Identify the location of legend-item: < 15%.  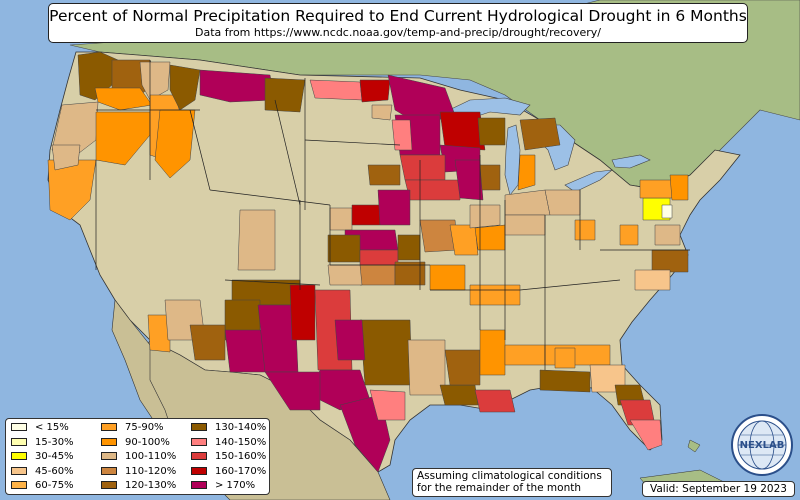
(40, 428).